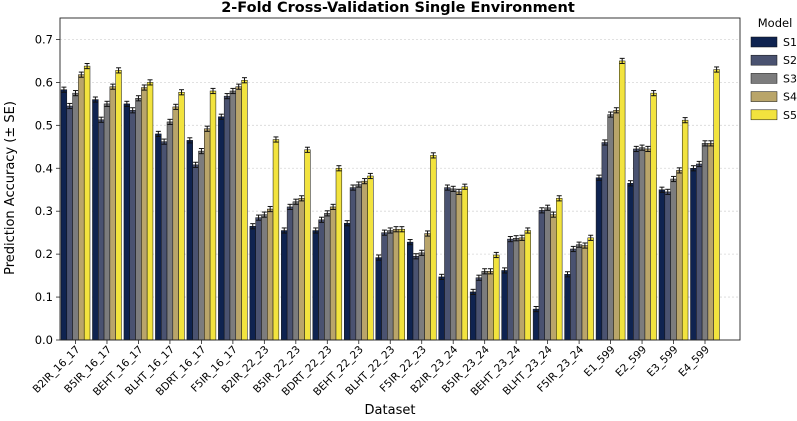 Image resolution: width=797 pixels, height=421 pixels. What do you see at coordinates (764, 96) in the screenshot?
I see `legend-swatch-s4` at bounding box center [764, 96].